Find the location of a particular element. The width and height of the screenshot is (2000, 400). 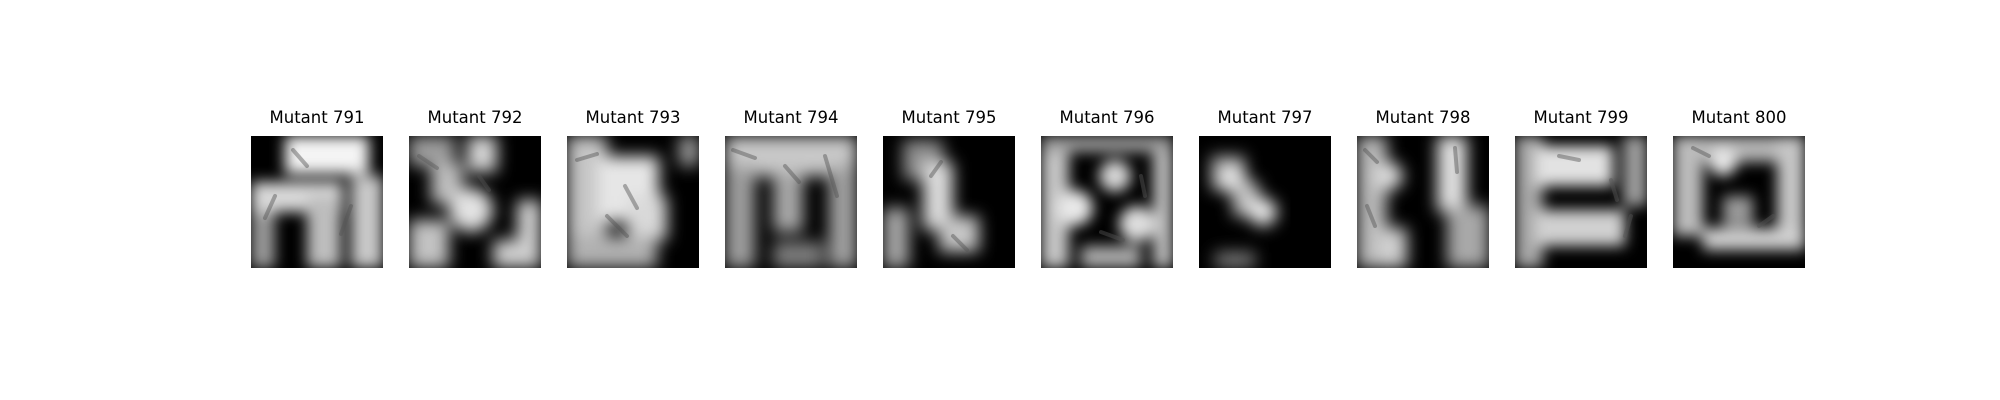

panel-title: Mutant 798 is located at coordinates (1423, 117).